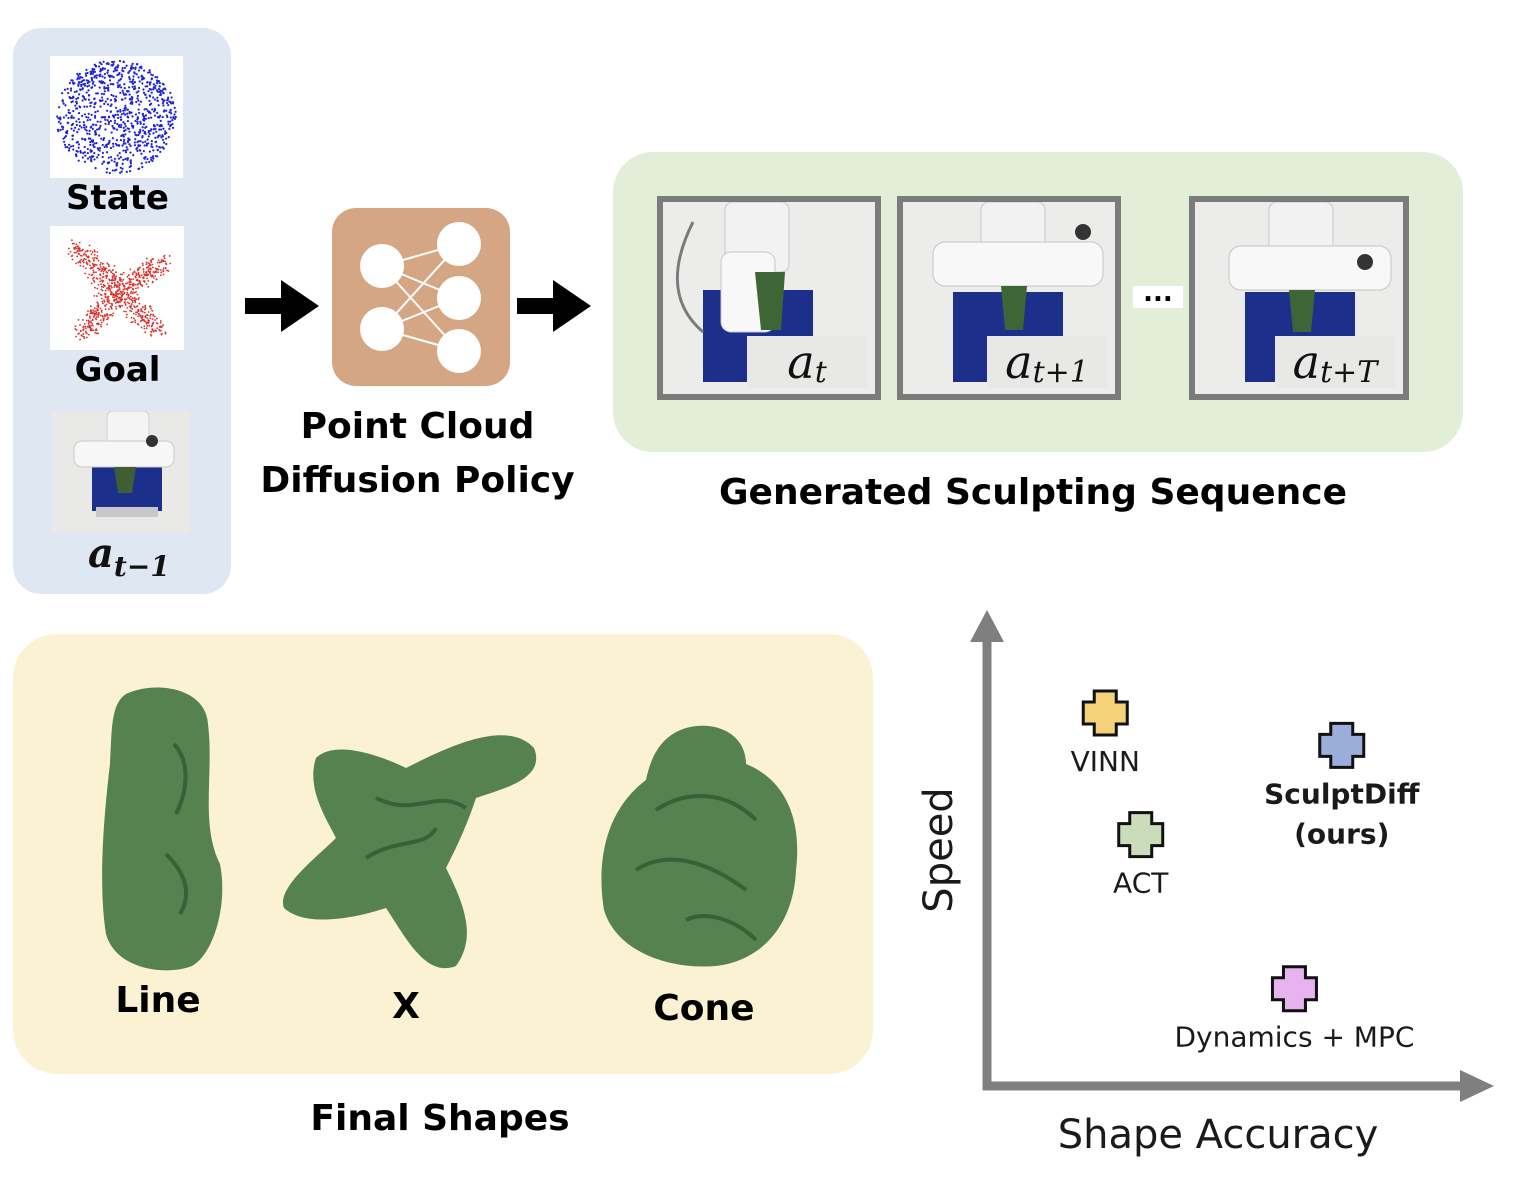  What do you see at coordinates (121, 472) in the screenshot?
I see `previous-action-image` at bounding box center [121, 472].